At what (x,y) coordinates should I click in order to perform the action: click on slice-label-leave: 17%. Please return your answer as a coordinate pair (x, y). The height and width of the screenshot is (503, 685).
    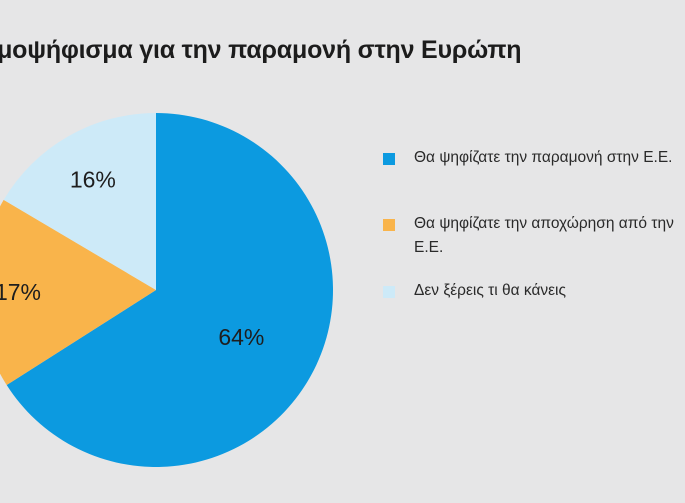
    Looking at the image, I should click on (20, 292).